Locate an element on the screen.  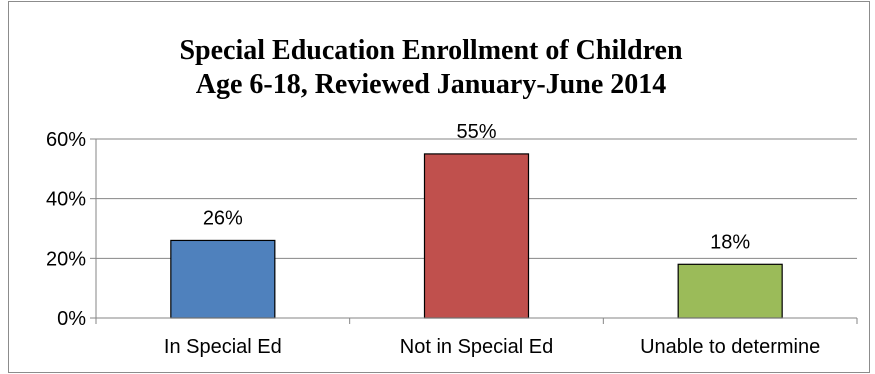
y-tick-label-40: 40% is located at coordinates (66, 200).